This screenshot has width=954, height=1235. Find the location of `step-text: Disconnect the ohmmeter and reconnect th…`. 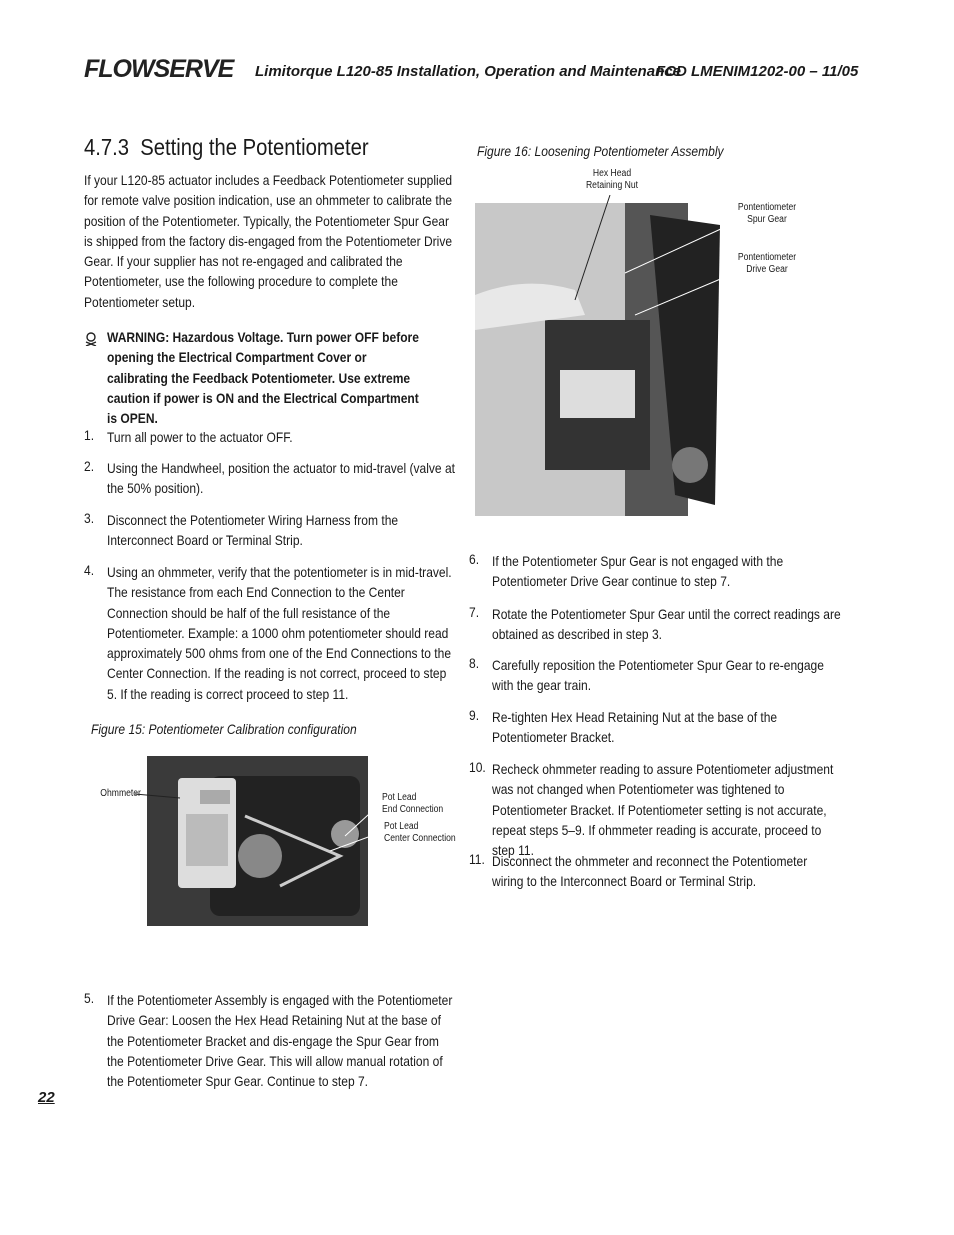

step-text: Disconnect the ohmmeter and reconnect th… is located at coordinates (650, 871).